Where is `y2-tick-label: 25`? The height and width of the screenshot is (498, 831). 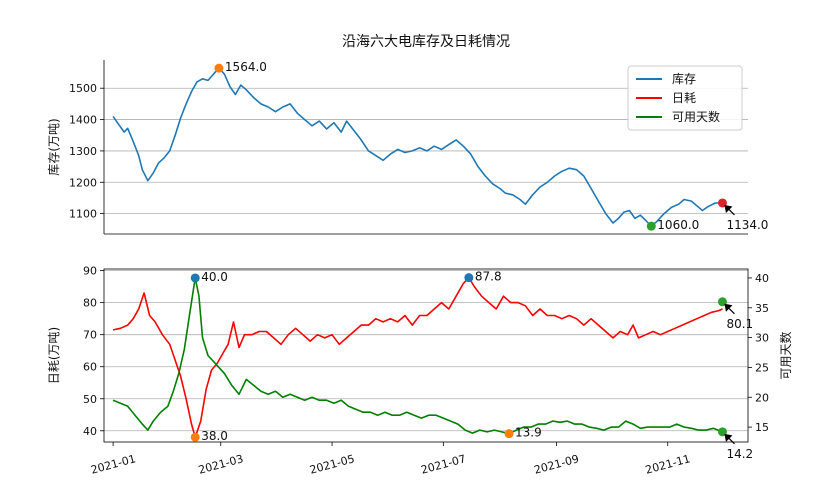
y2-tick-label: 25 is located at coordinates (762, 367).